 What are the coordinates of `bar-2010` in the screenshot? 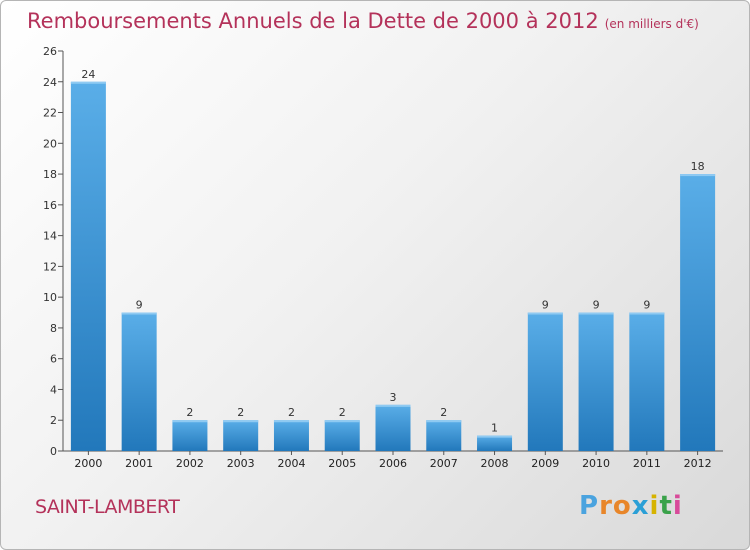 It's located at (596, 381).